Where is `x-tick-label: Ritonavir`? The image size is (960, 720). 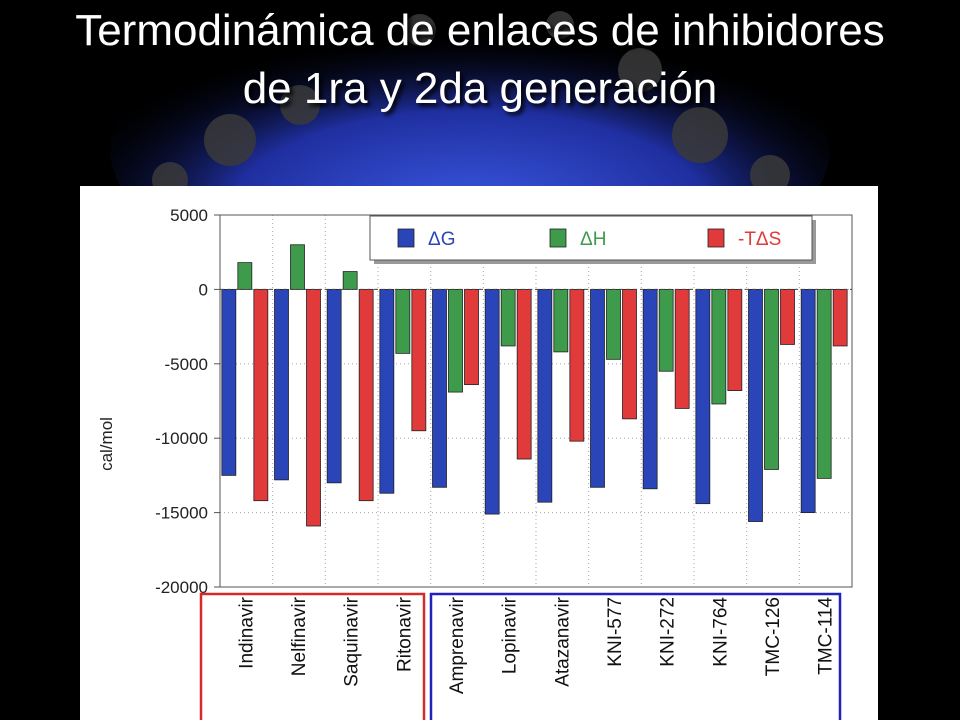
x-tick-label: Ritonavir is located at coordinates (404, 634).